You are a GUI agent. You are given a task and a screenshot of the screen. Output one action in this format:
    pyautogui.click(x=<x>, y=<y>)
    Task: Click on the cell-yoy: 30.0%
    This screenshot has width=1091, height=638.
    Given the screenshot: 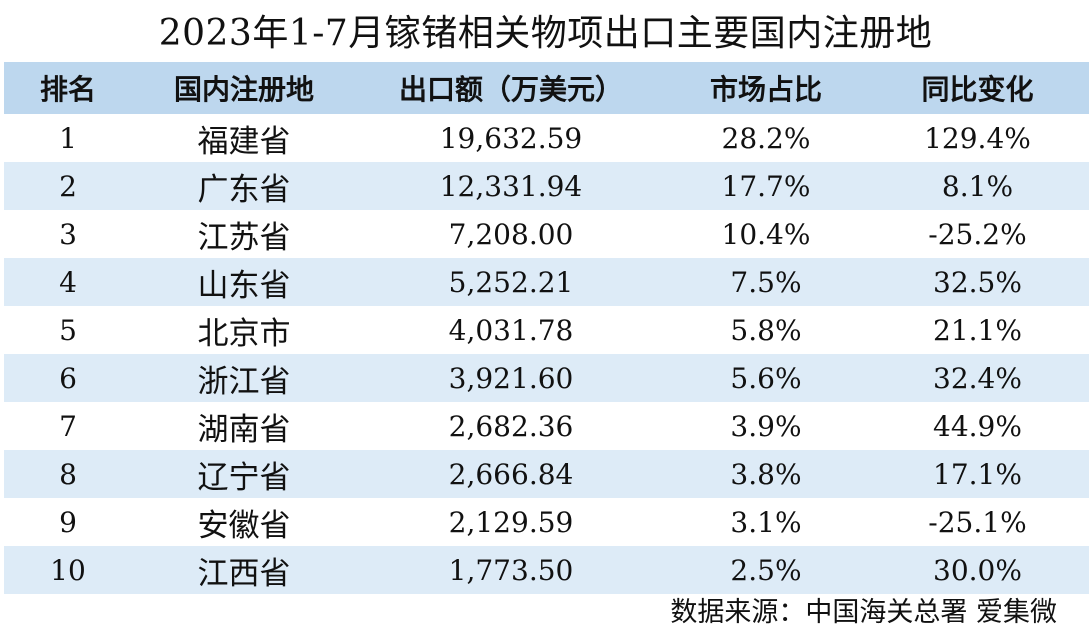 What is the action you would take?
    pyautogui.click(x=977, y=570)
    